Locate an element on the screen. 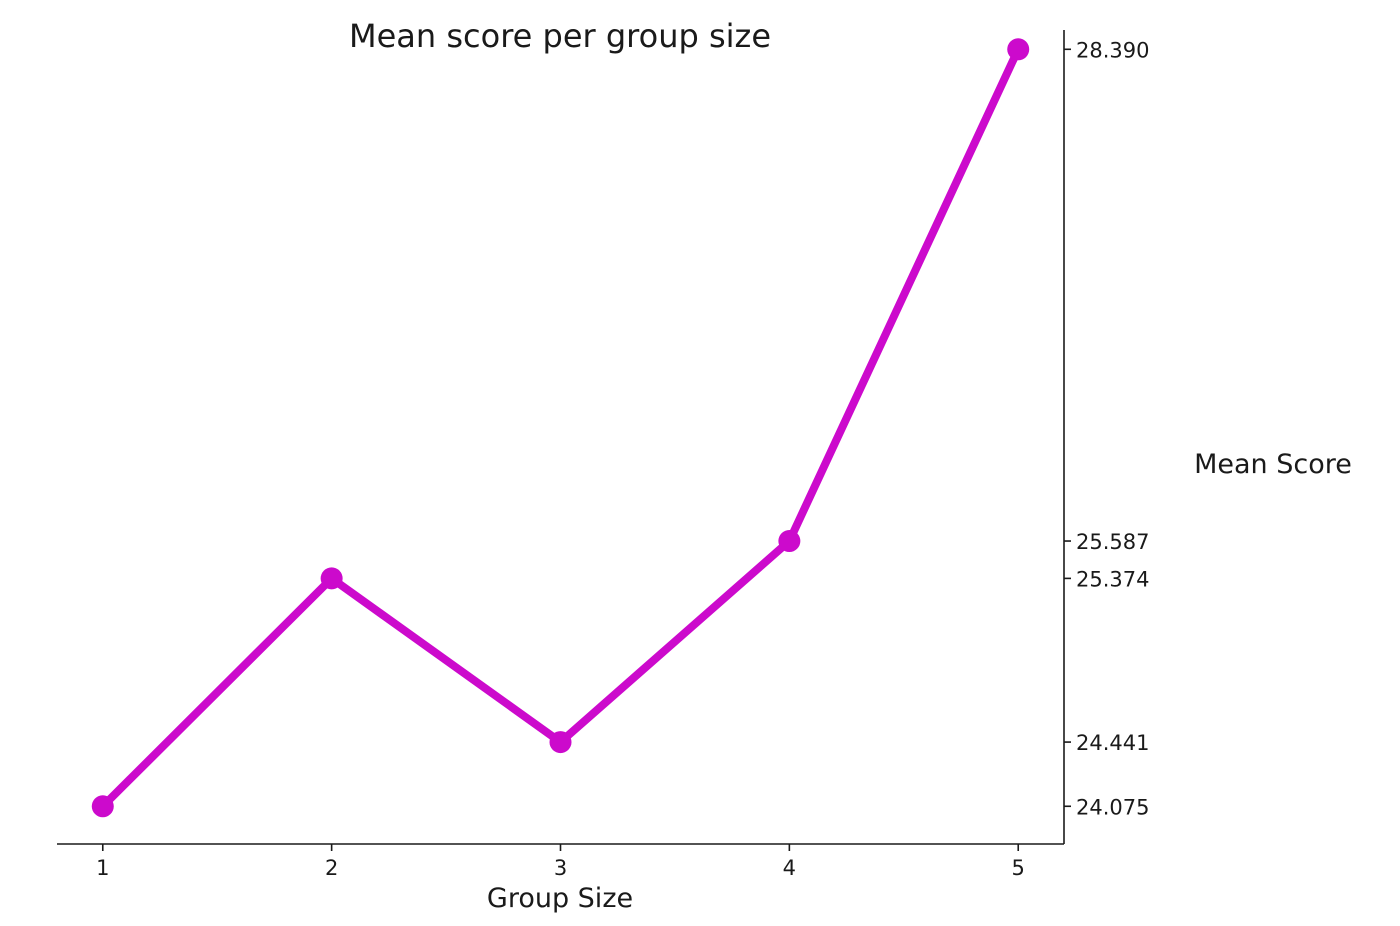  y-tick-label: 25.374 is located at coordinates (1112, 579).